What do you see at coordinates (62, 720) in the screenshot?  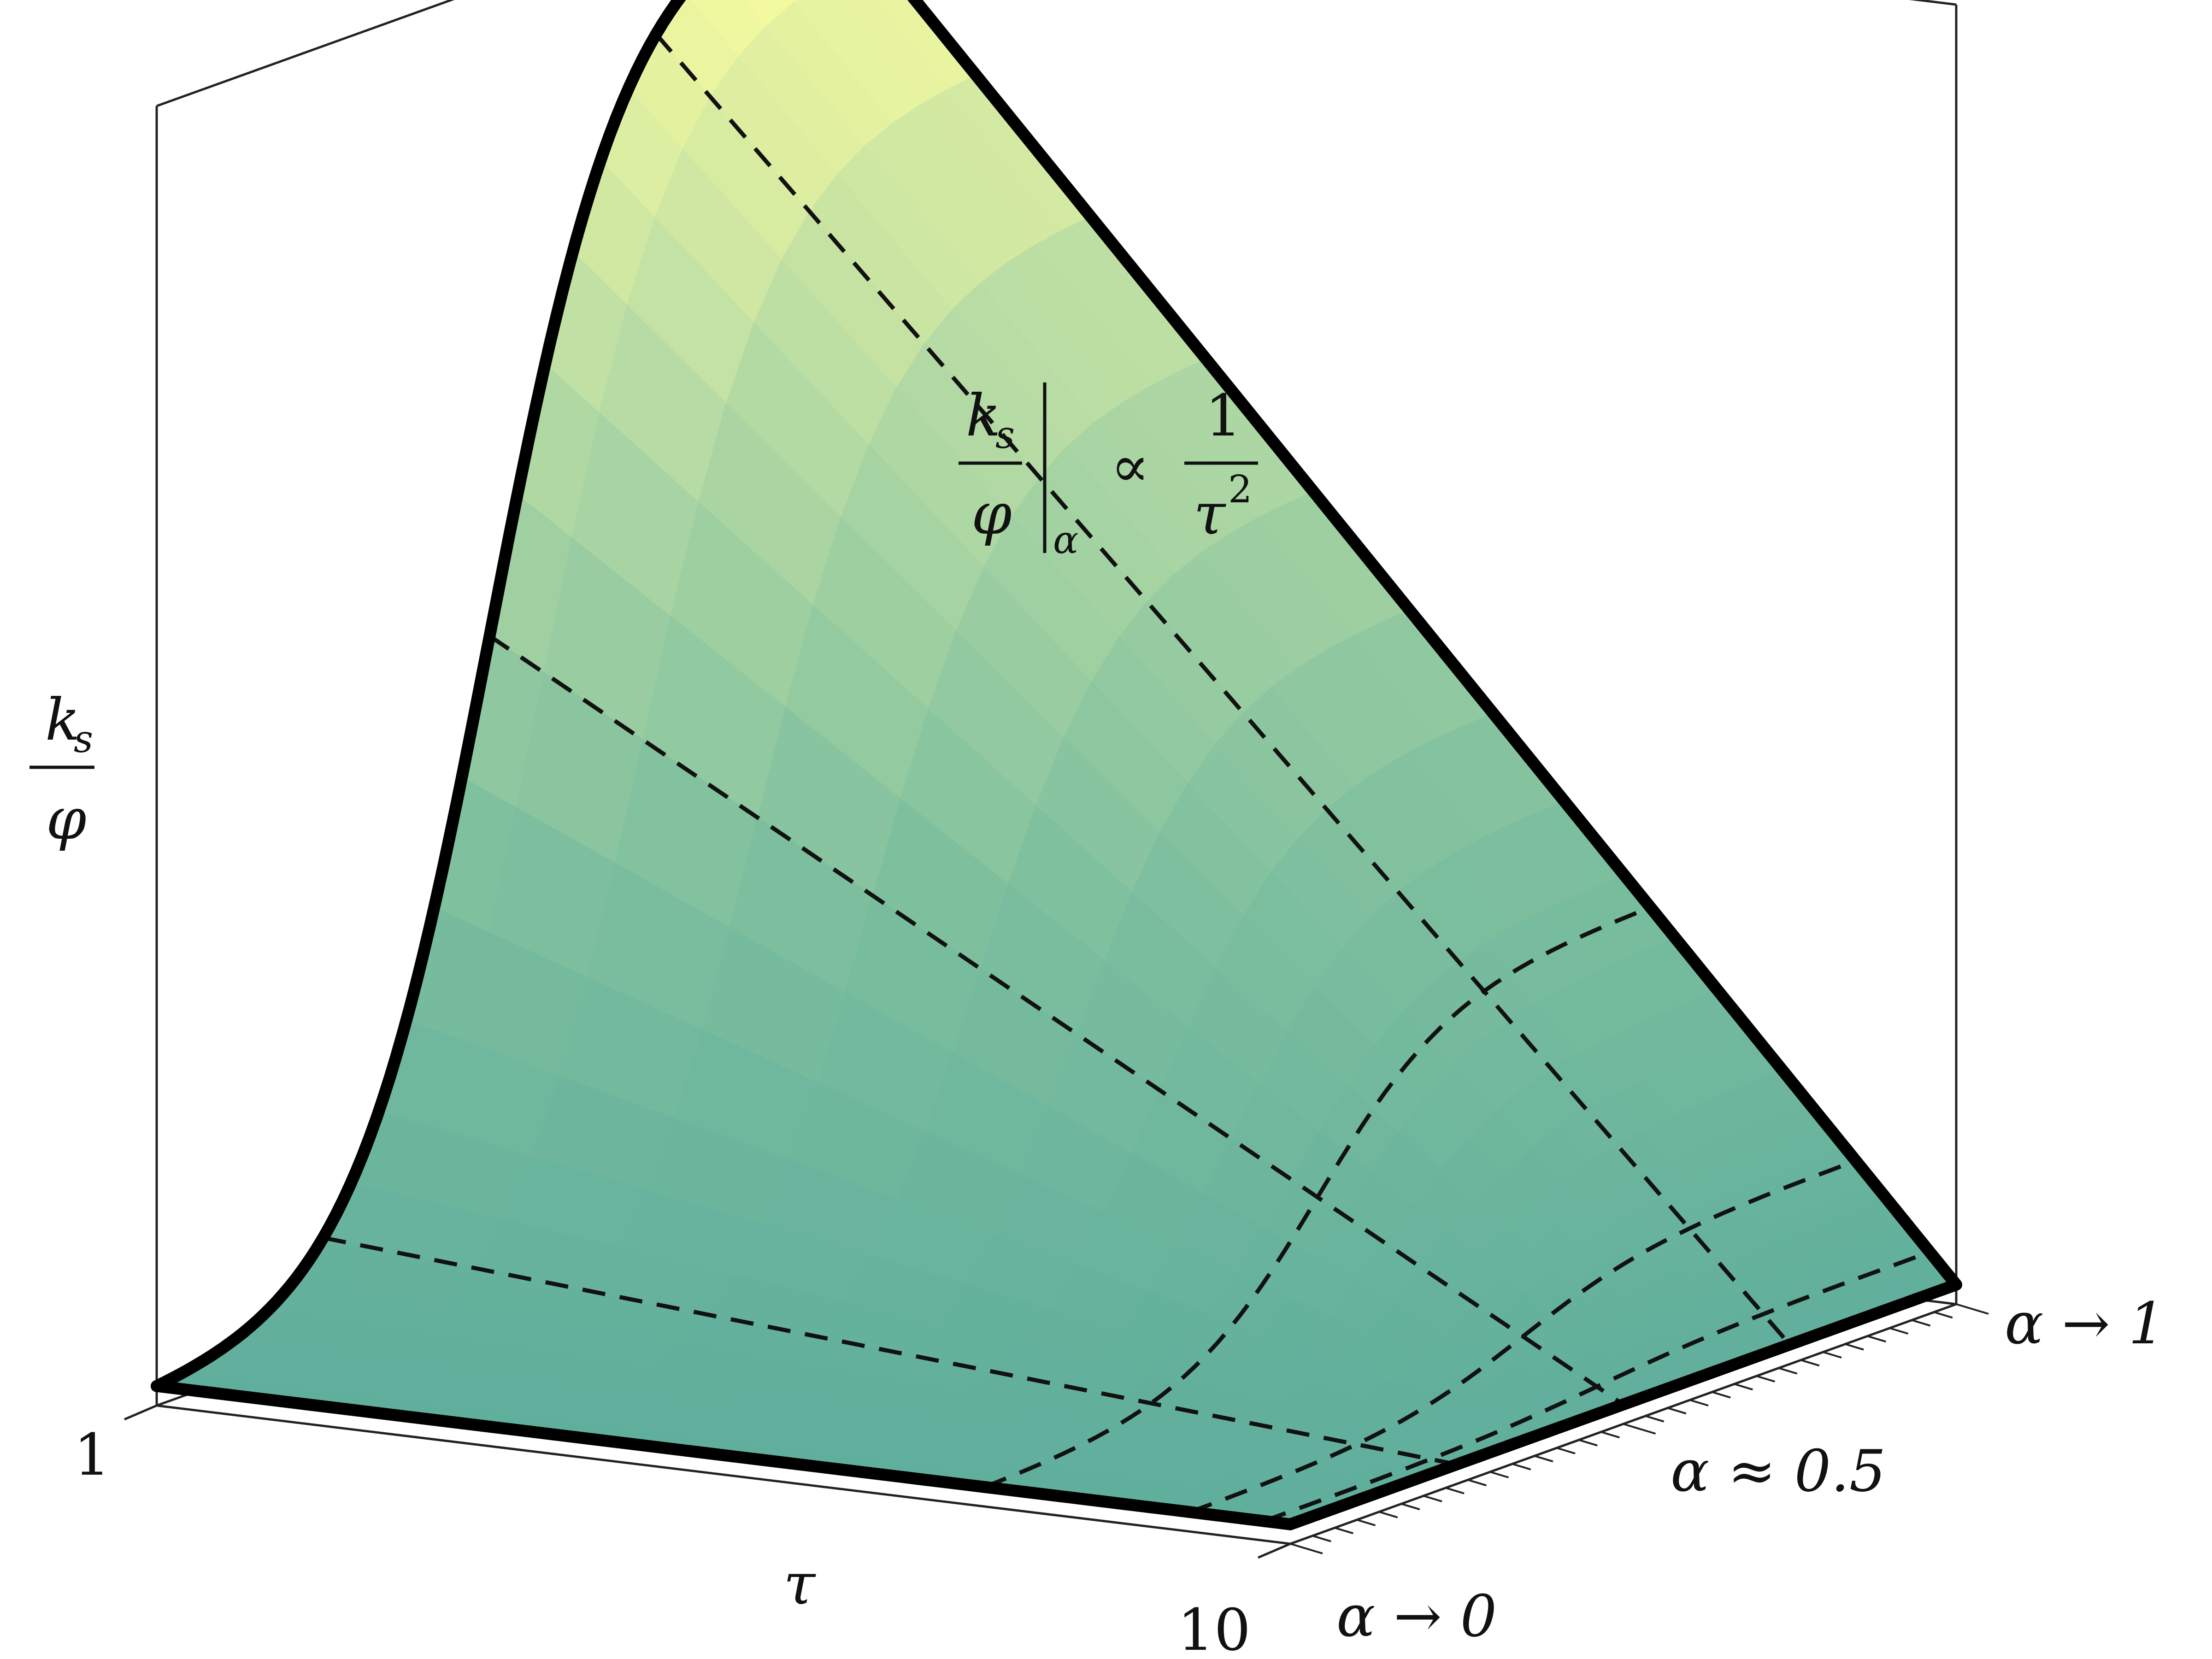 I see `zlabel-numerator: k` at bounding box center [62, 720].